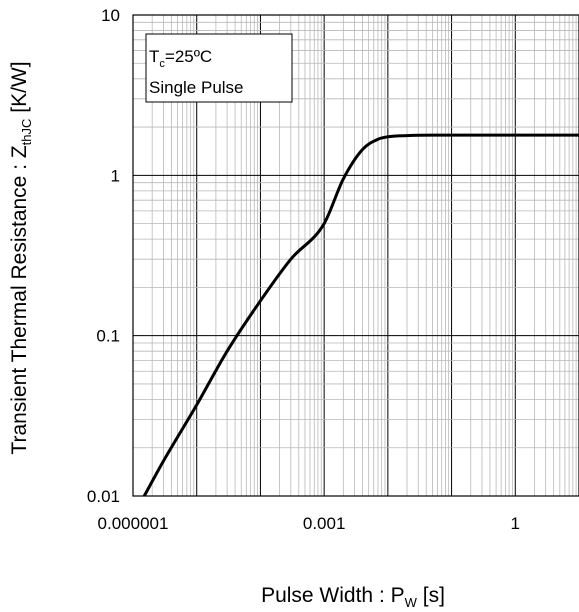 Image resolution: width=579 pixels, height=612 pixels. I want to click on annotation-box: Tc=25ºC Single Pulse, so click(219, 68).